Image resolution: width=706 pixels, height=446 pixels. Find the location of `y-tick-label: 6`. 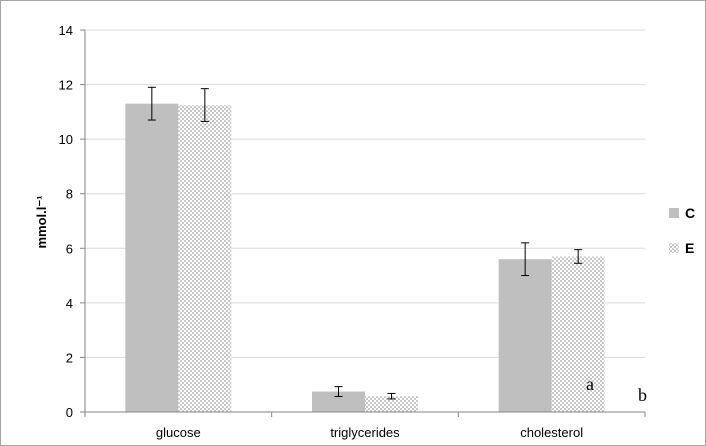

y-tick-label: 6 is located at coordinates (69, 248).